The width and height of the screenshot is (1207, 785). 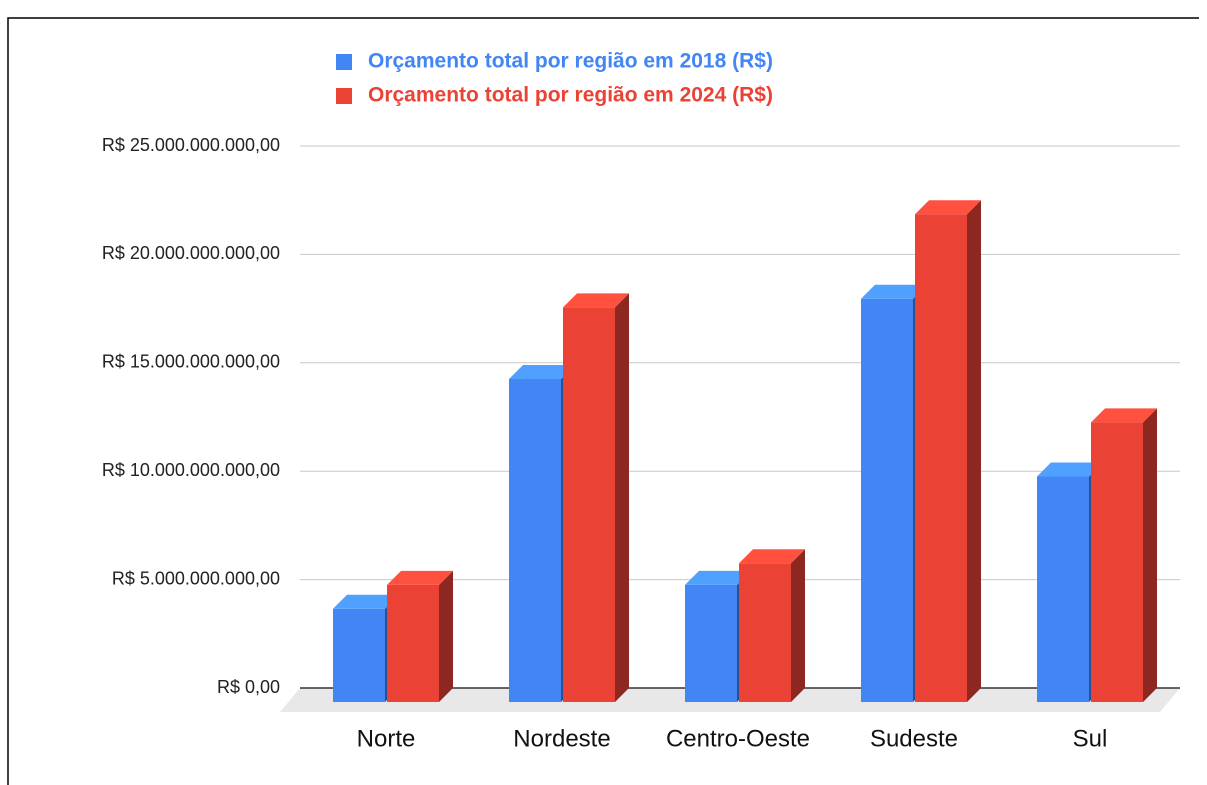 What do you see at coordinates (570, 61) in the screenshot?
I see `legend-label: Orçamento total por região em 2018 (R$)` at bounding box center [570, 61].